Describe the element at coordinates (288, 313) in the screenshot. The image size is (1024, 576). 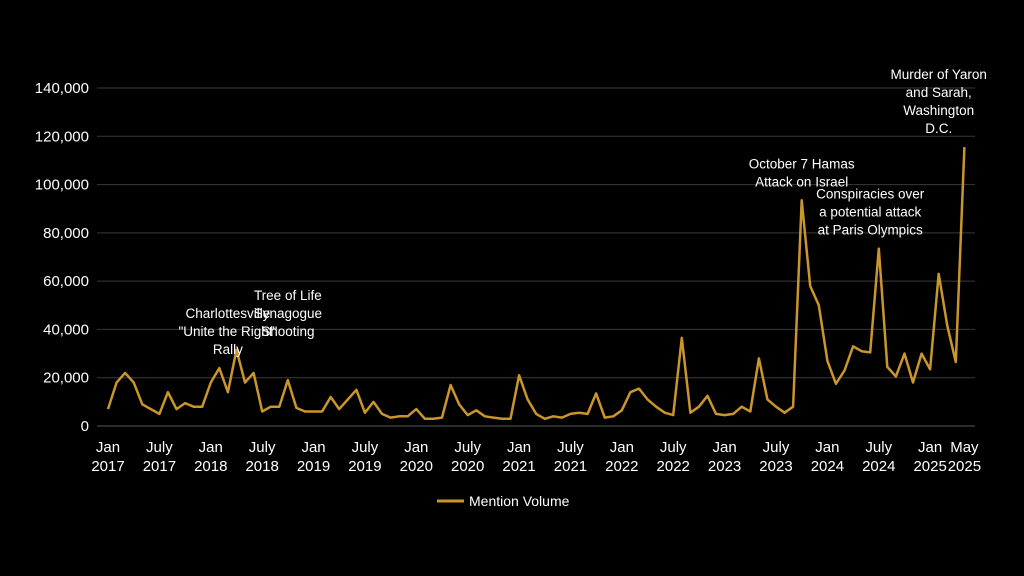
I see `annotation-label: Tree of Life Synagogue Shooting` at that location.